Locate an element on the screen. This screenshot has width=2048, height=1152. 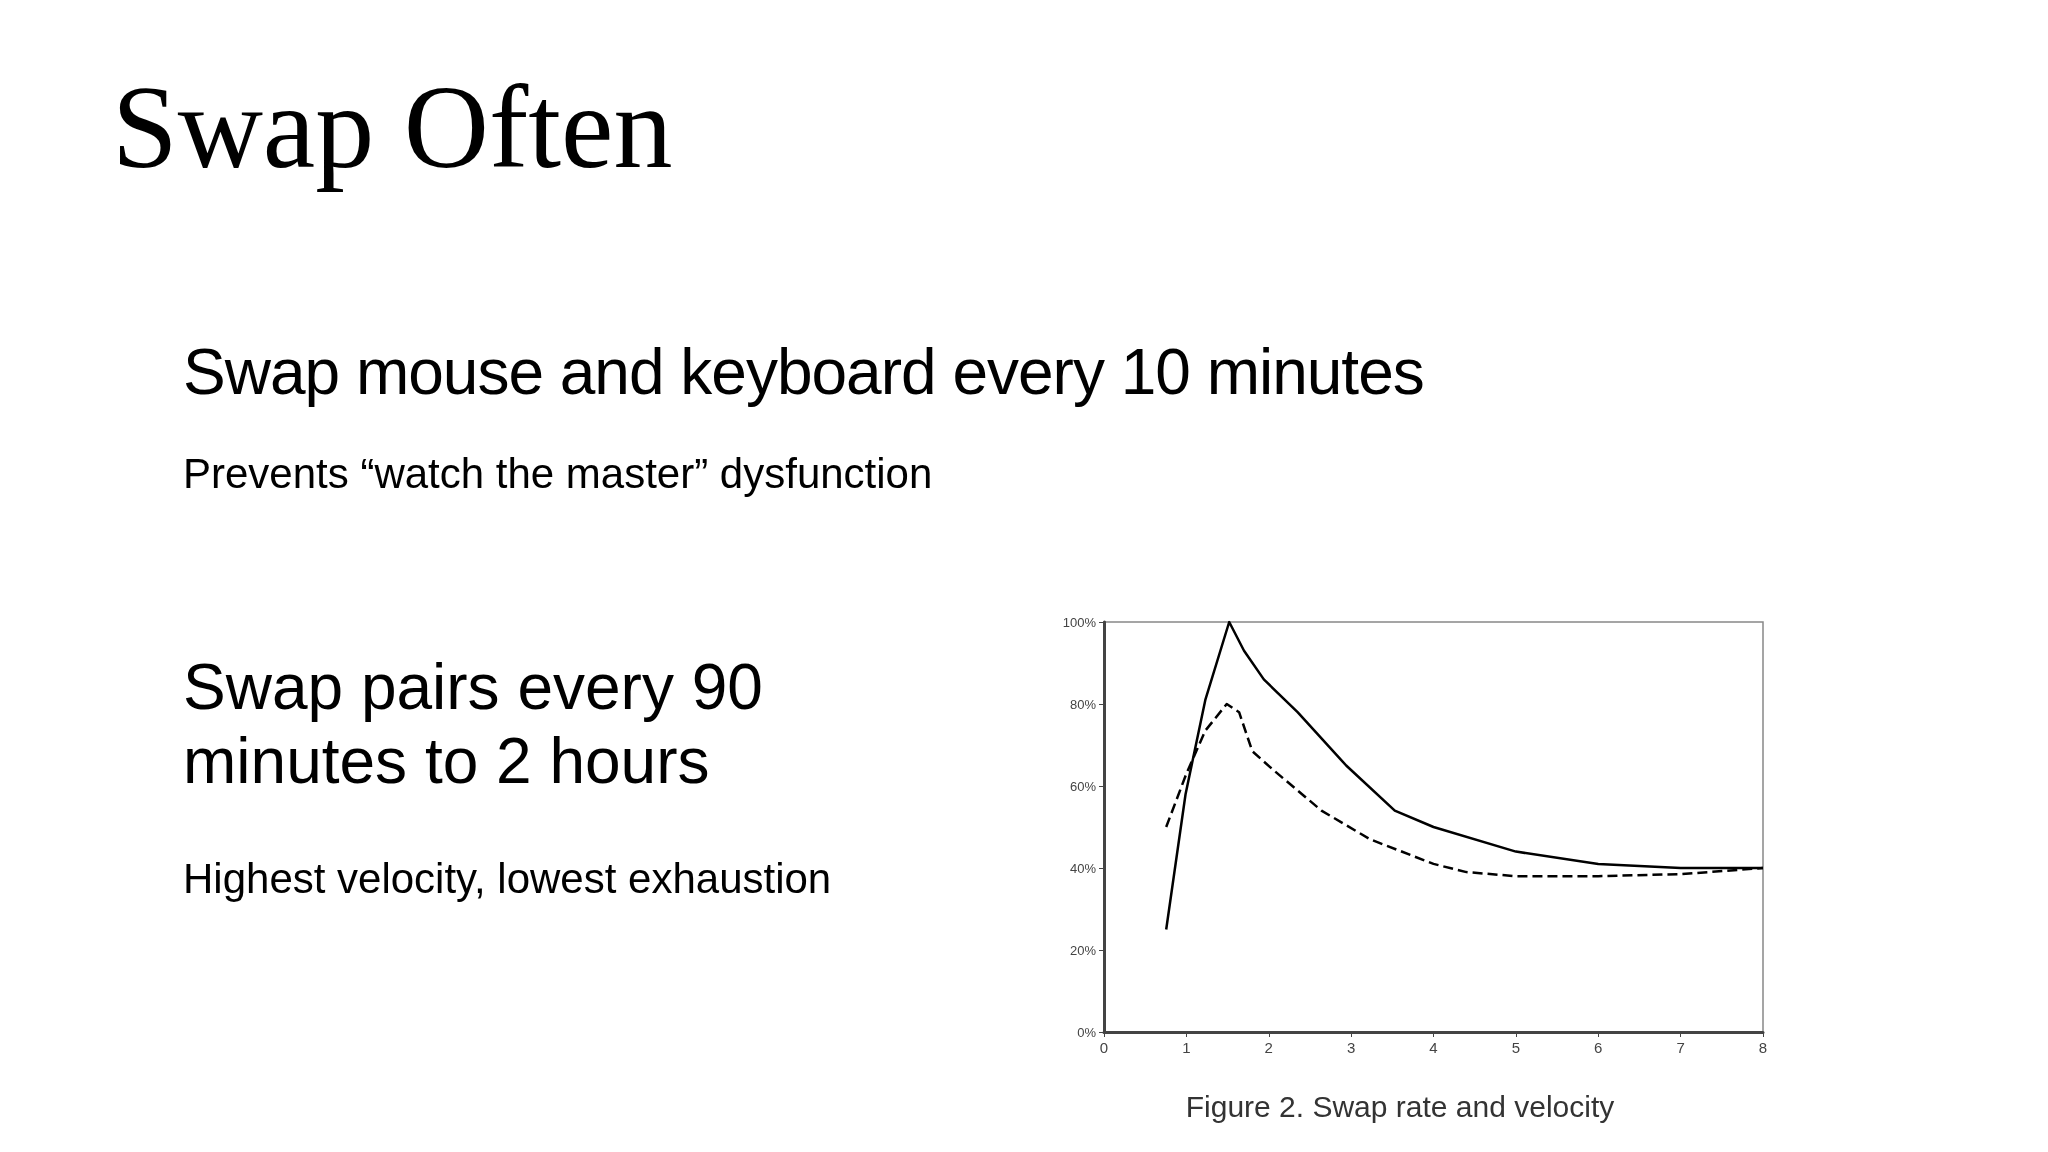
text: Swap pairs every 90 minutes to 2 hours is located at coordinates (473, 724).